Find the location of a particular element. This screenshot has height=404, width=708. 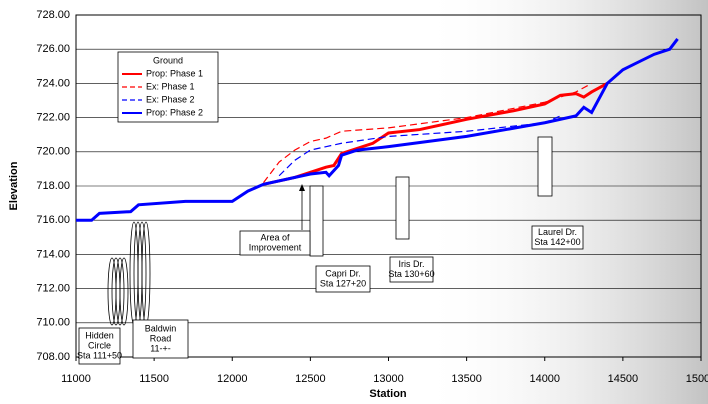

legend-label: Ex: Phase 2 is located at coordinates (170, 99).